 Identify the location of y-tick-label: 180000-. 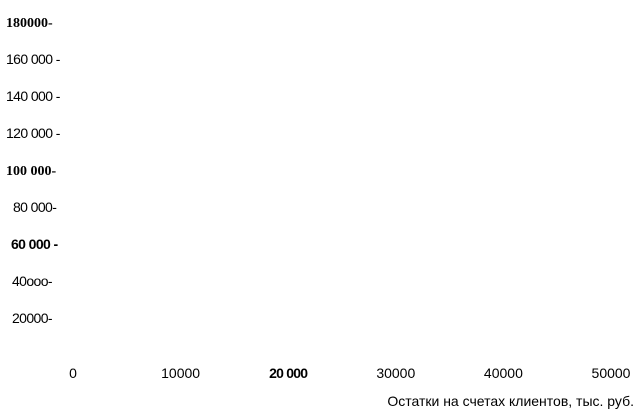
(29, 23).